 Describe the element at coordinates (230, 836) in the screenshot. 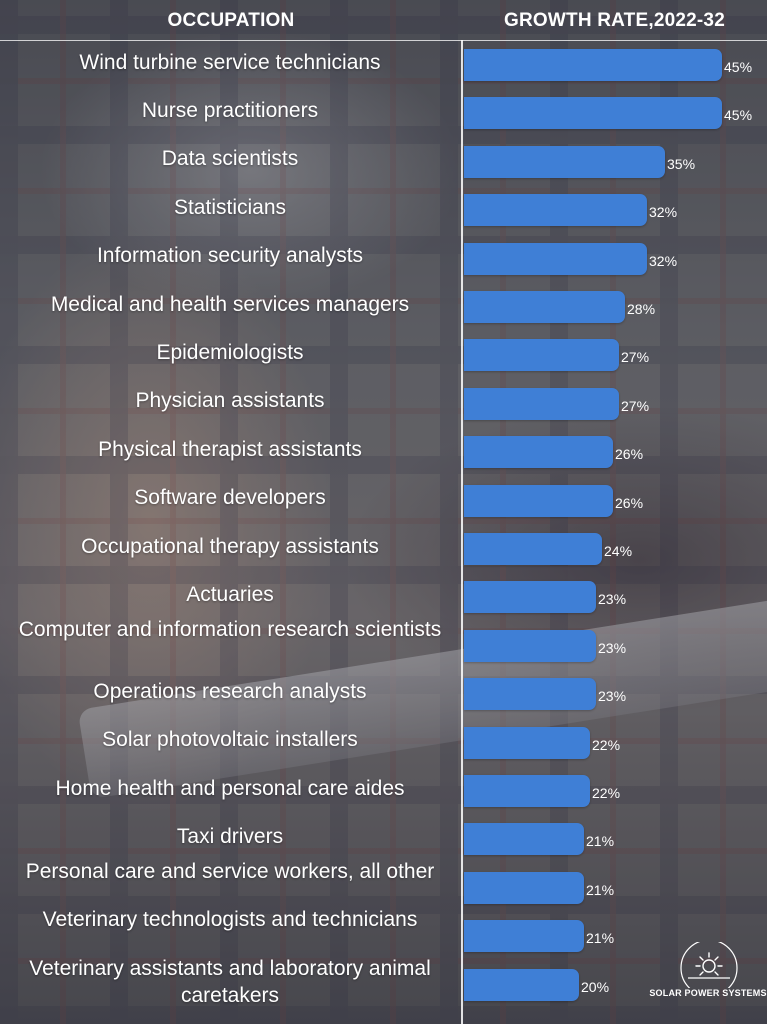

I see `occupation-label: Taxi drivers` at that location.